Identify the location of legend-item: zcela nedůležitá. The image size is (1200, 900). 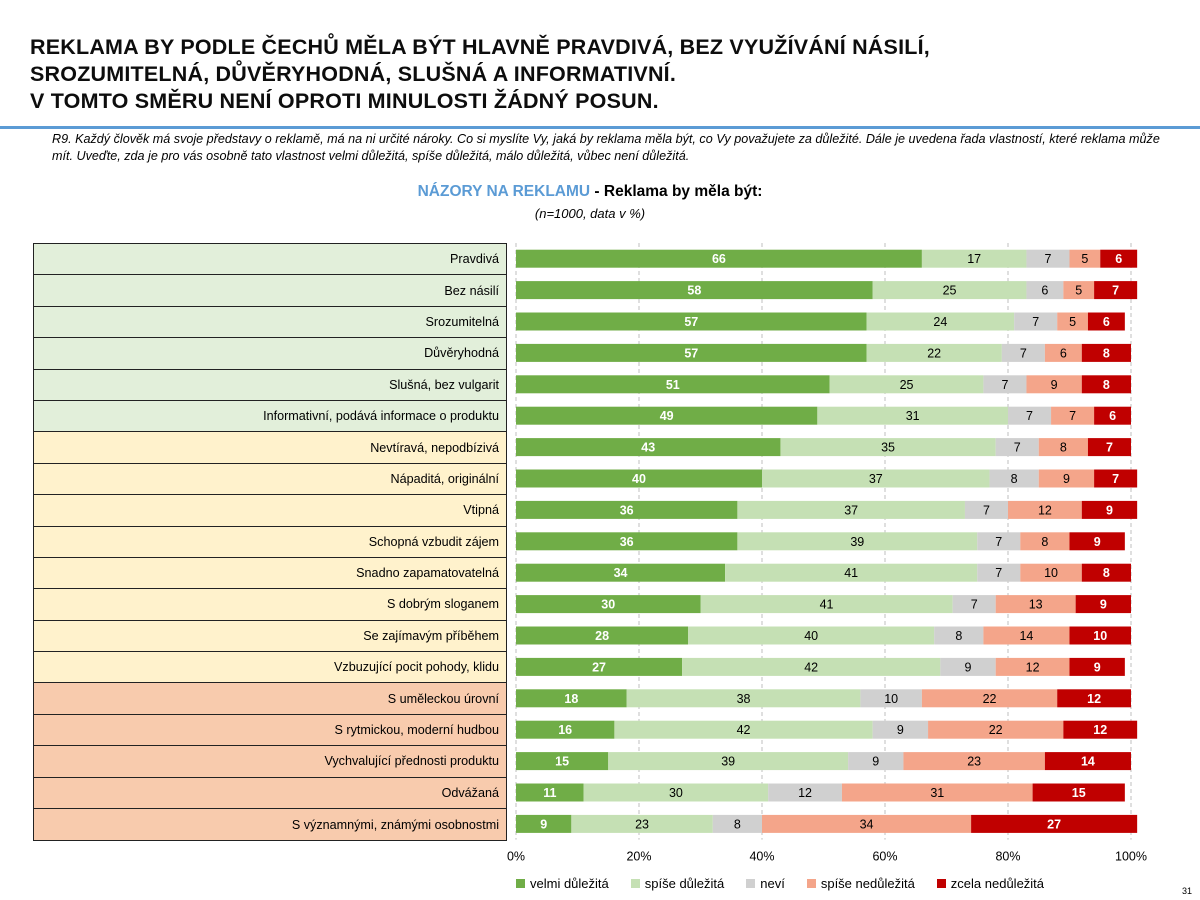
(990, 883).